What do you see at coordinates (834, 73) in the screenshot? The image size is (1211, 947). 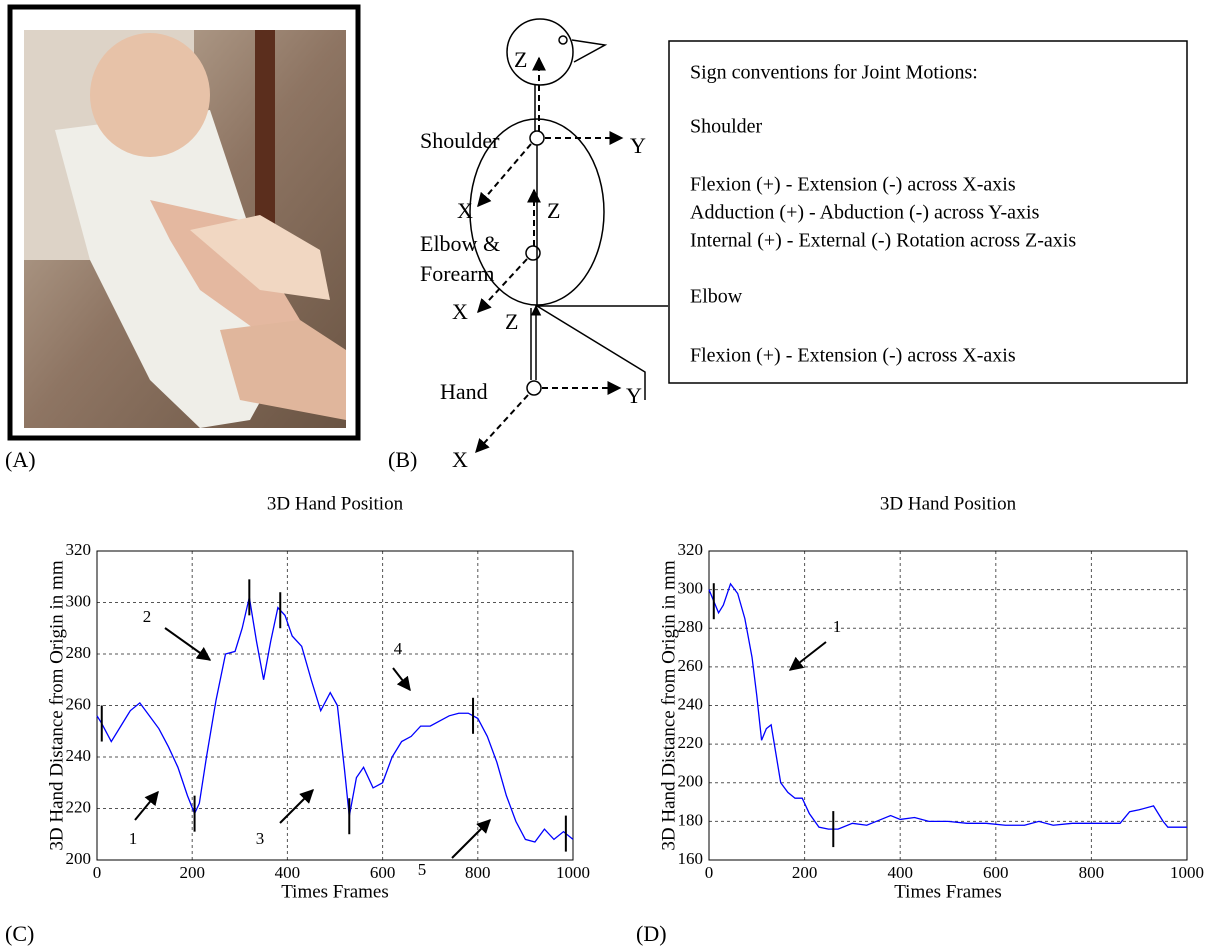 I see `conventions-title: Sign conventions for Joint Motions:` at bounding box center [834, 73].